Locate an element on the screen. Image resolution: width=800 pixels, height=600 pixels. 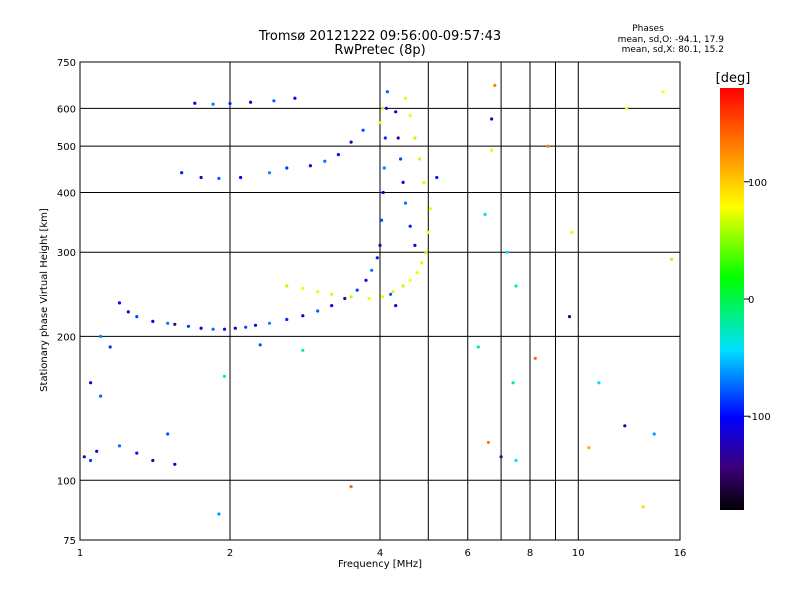
y-tick-label: 200 is located at coordinates (66, 337).